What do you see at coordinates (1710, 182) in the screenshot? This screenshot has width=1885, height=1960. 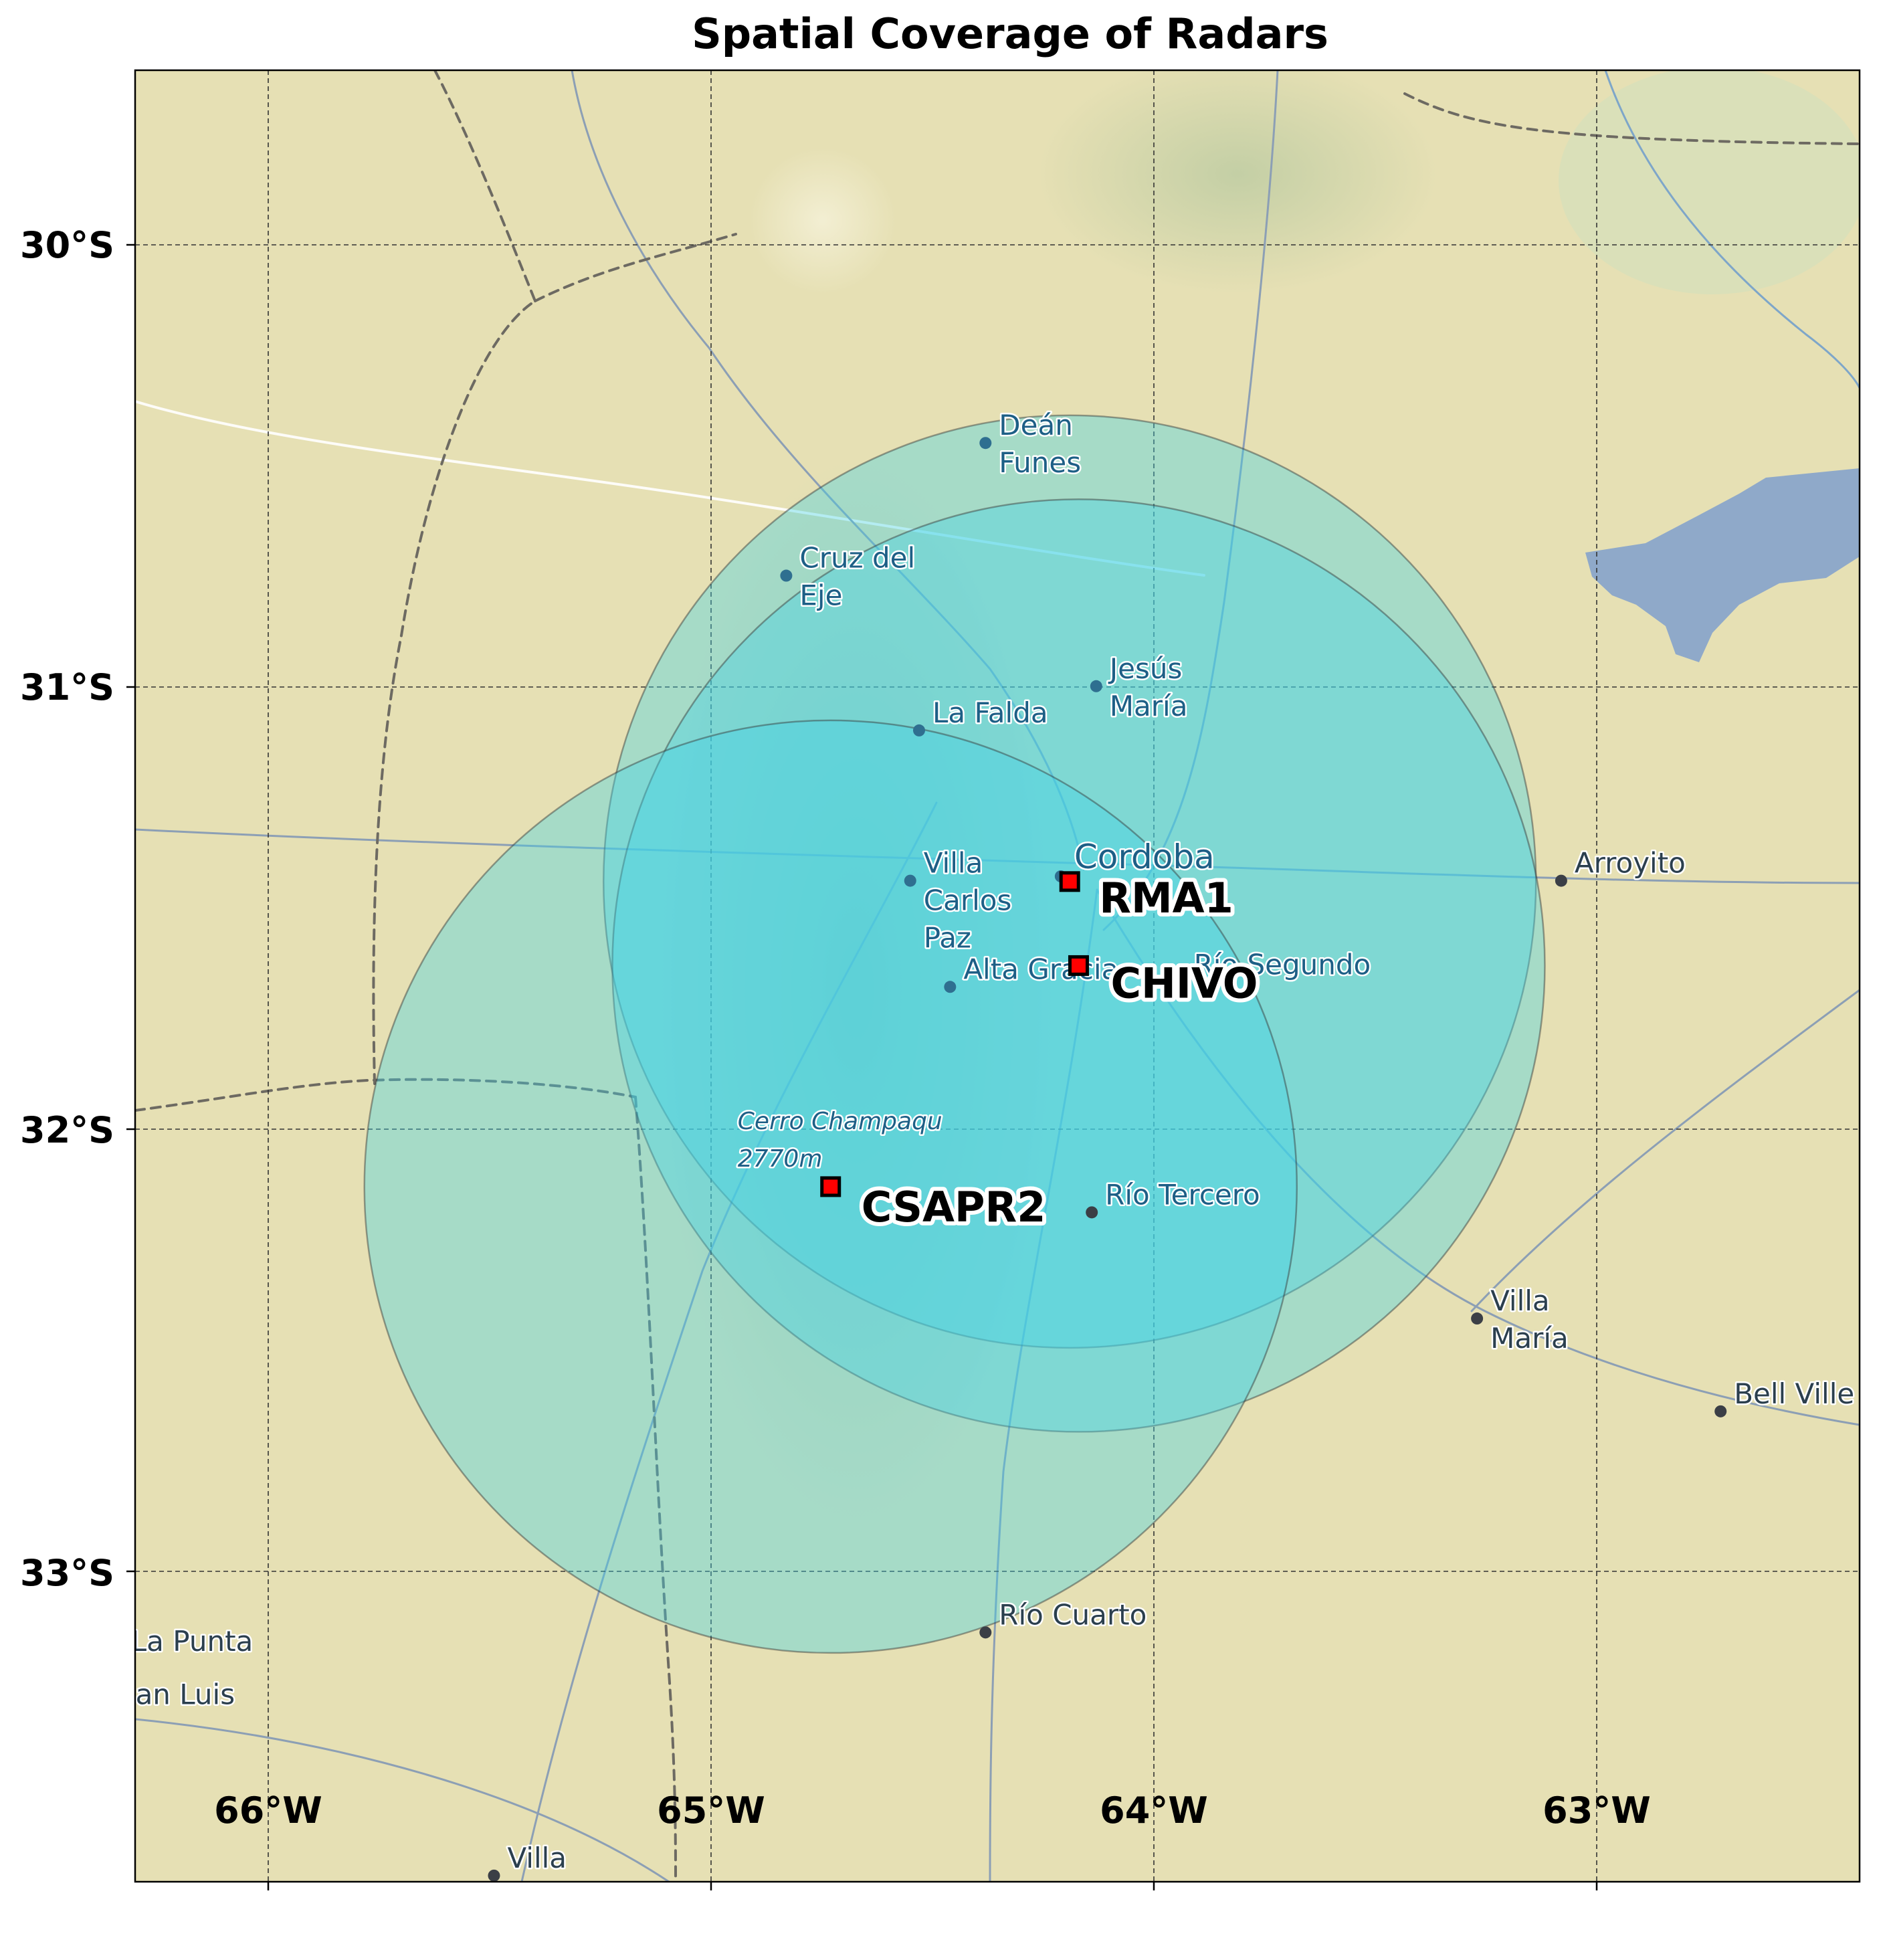 I see `relief-shade-east` at bounding box center [1710, 182].